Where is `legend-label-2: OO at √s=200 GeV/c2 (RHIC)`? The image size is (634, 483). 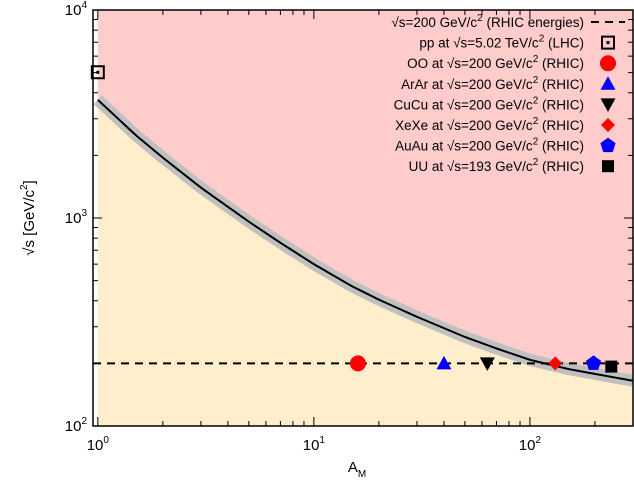
legend-label-2: OO at √s=200 GeV/c2 (RHIC) is located at coordinates (495, 62).